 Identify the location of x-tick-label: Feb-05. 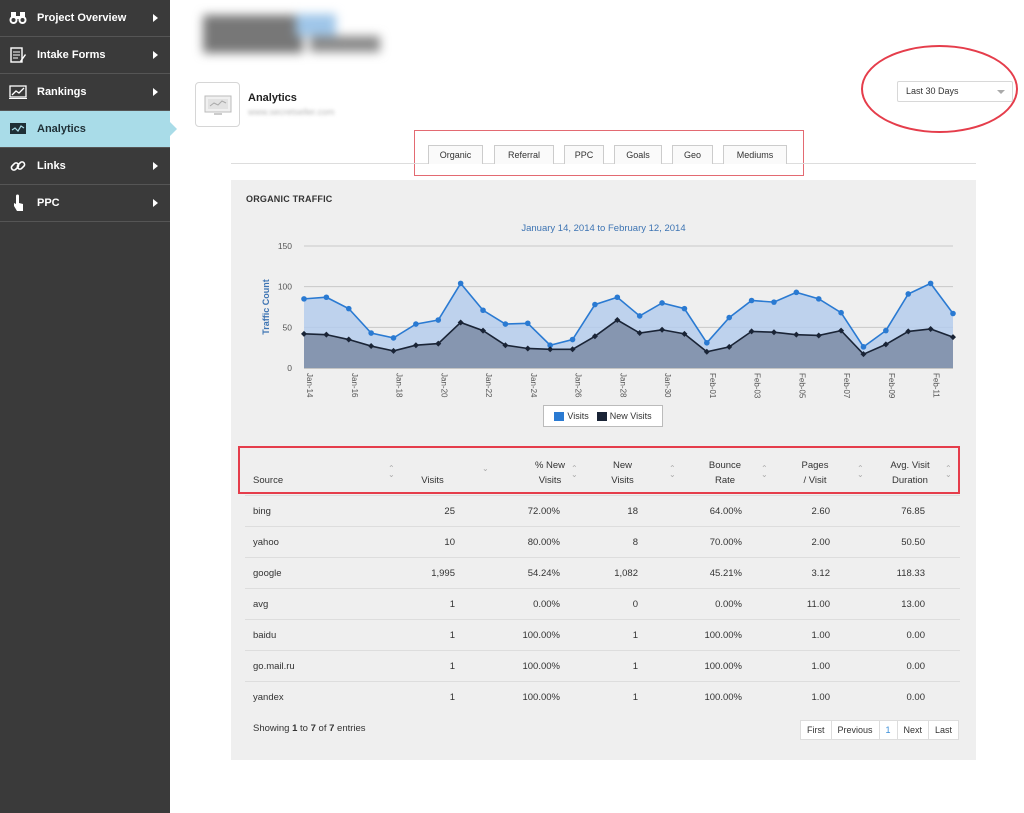
(801, 386).